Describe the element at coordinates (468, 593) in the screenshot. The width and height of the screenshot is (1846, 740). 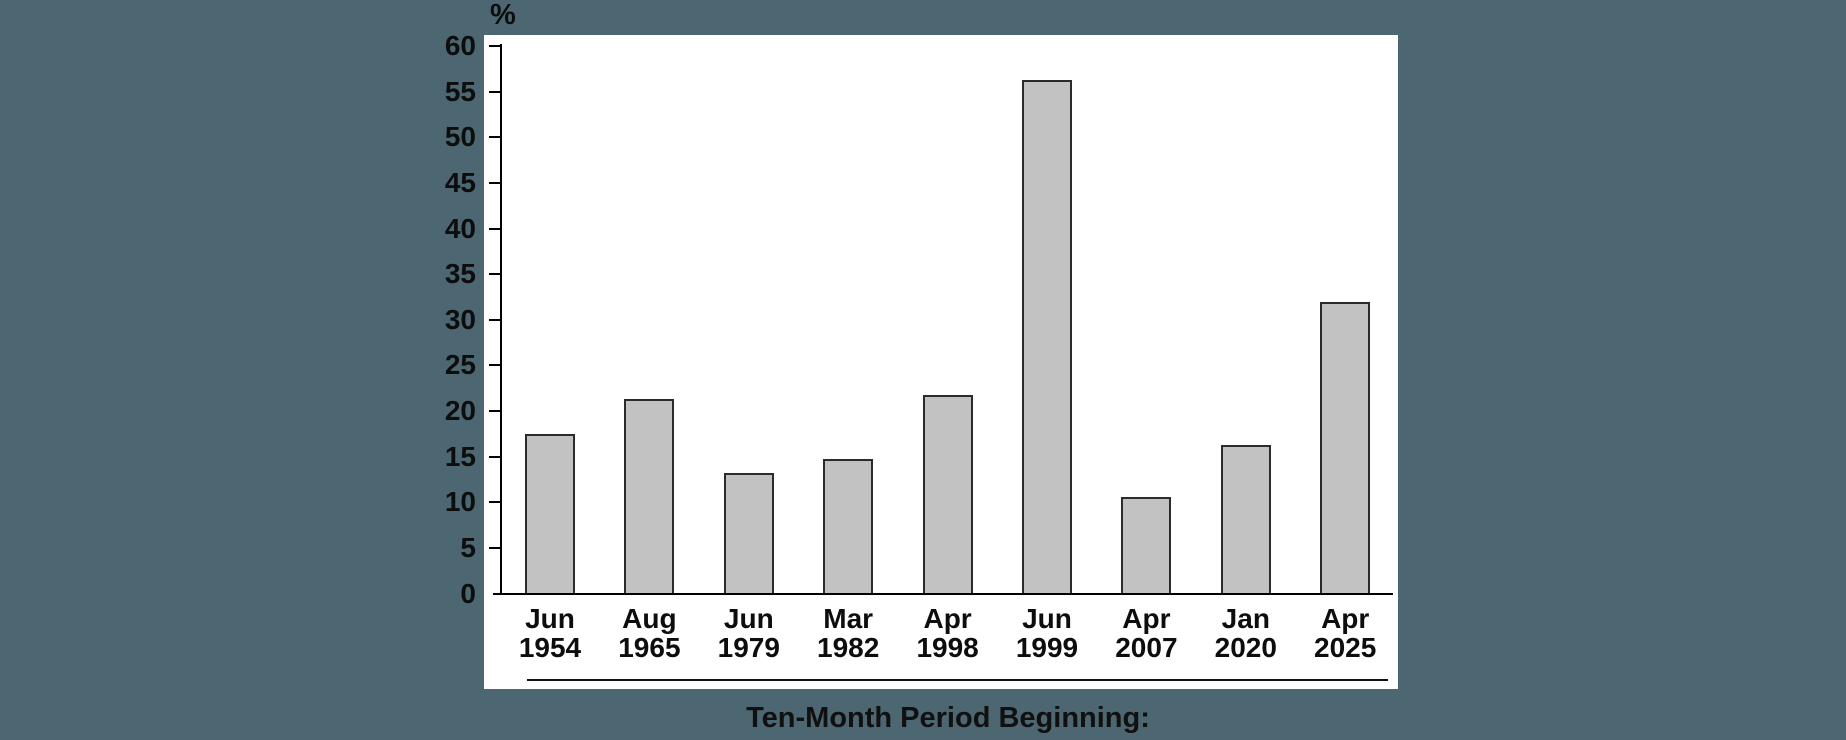
I see `y-axis-tick-label: 0` at that location.